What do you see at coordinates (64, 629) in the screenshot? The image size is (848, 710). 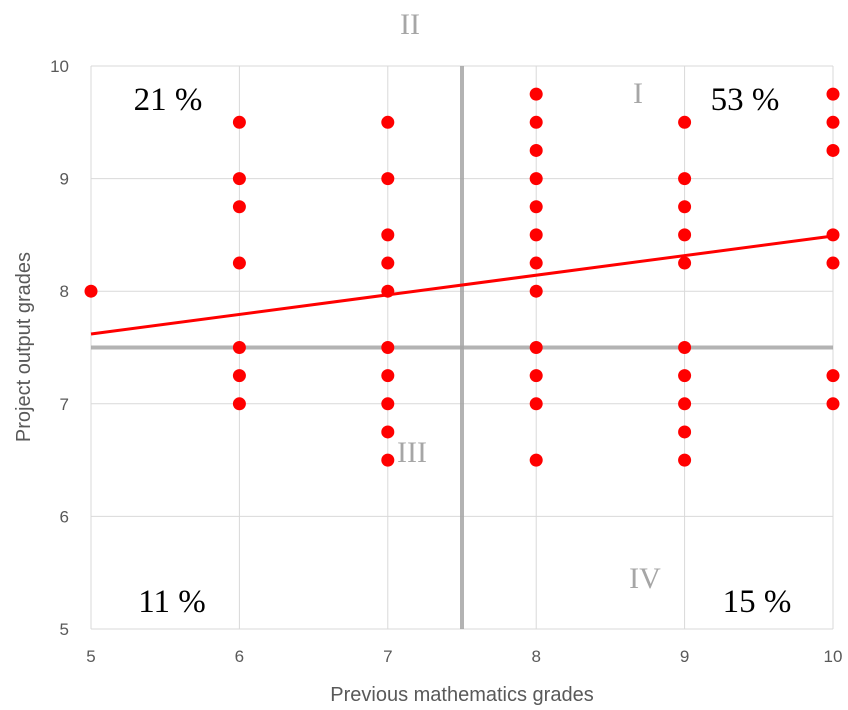 I see `y-tick-label: 5` at bounding box center [64, 629].